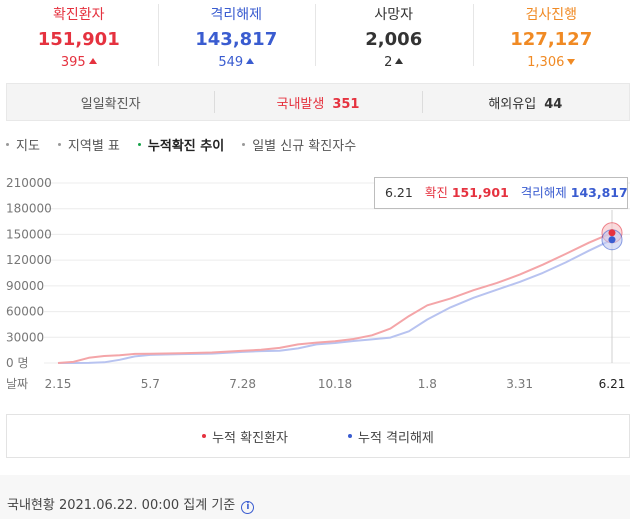  Describe the element at coordinates (29, 183) in the screenshot. I see `y-tick-label: 210000` at that location.